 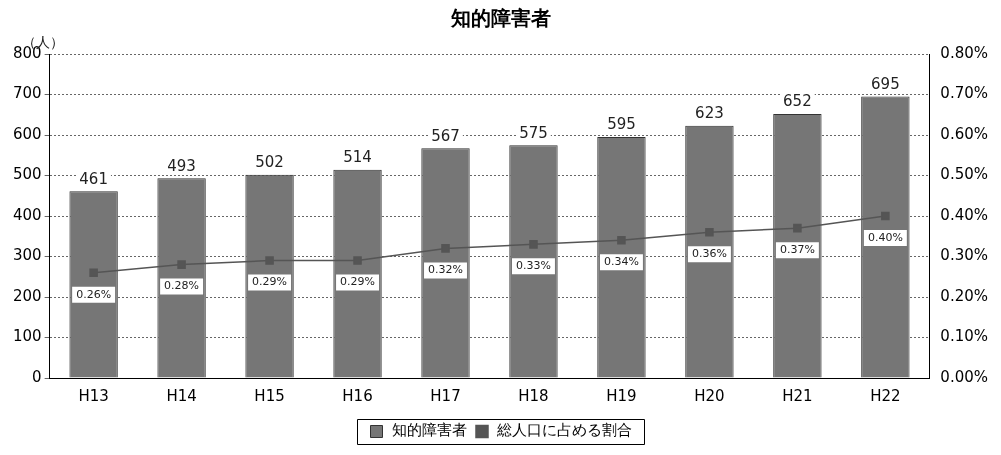 What do you see at coordinates (445, 270) in the screenshot?
I see `data-label: 0.32%` at bounding box center [445, 270].